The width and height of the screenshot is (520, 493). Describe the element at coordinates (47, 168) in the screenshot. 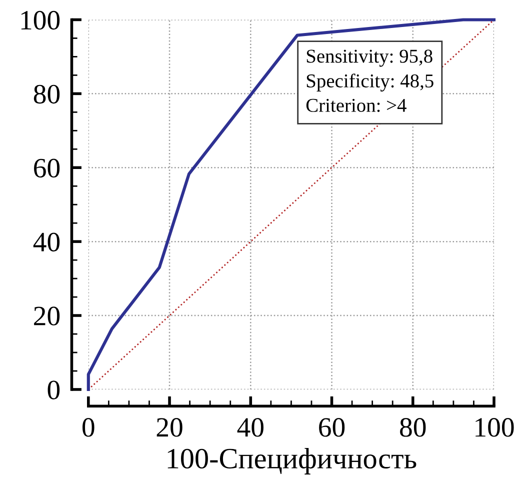

I see `y-tick-label: 60` at that location.